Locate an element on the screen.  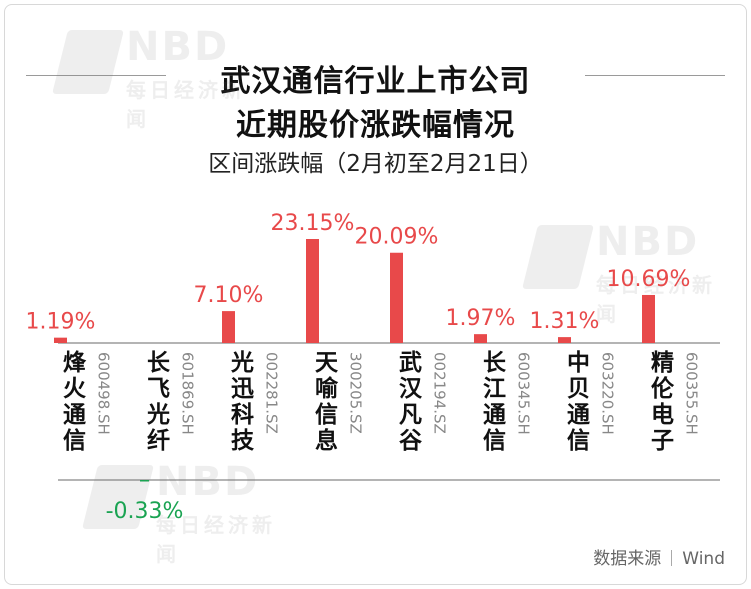
chart-subtitle: 区间涨跌幅（2月初至2月21日） is located at coordinates (375, 164).